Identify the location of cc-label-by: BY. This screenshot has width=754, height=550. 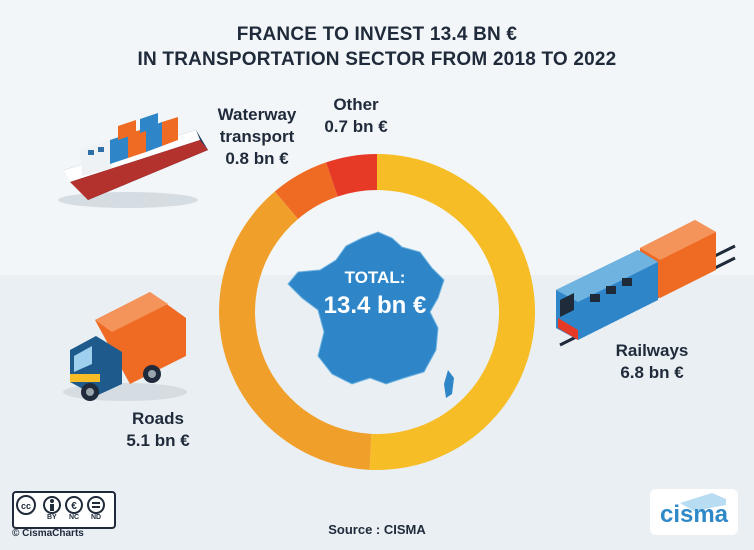
(52, 517).